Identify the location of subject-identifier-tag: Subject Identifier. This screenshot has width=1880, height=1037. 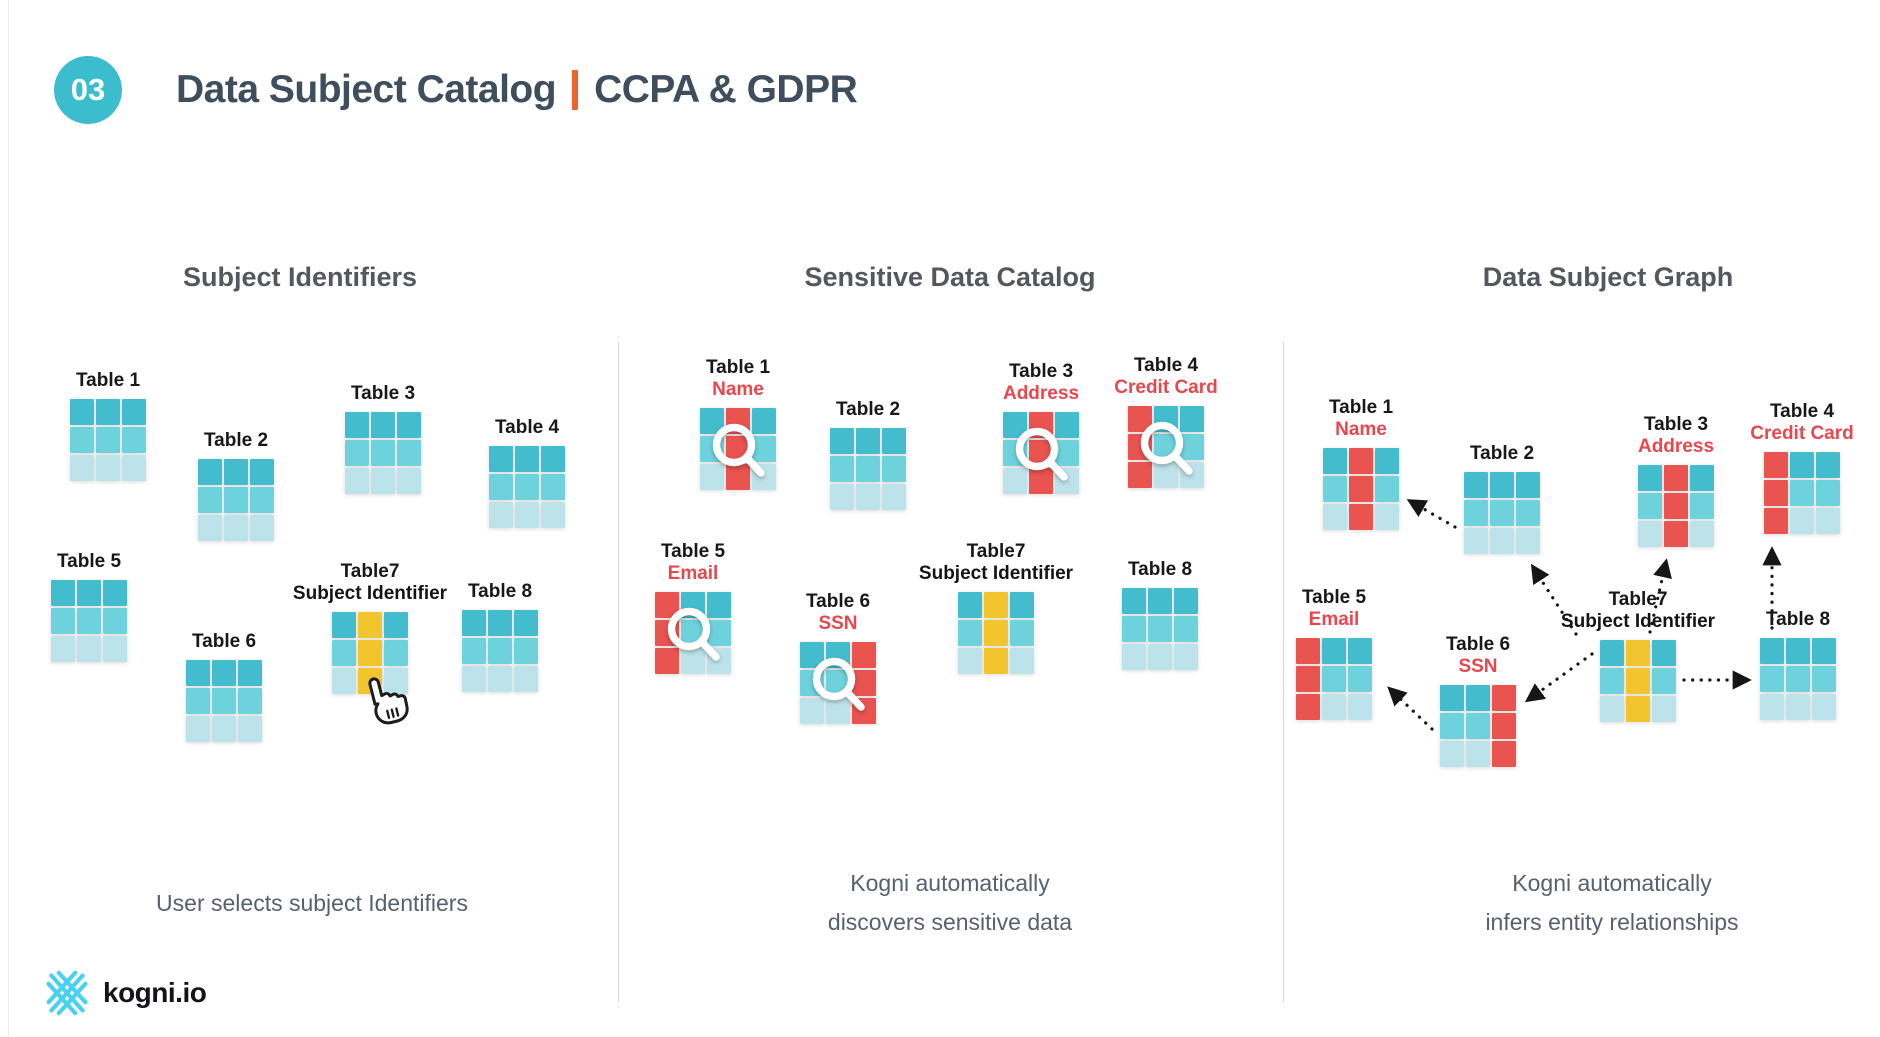
(996, 573).